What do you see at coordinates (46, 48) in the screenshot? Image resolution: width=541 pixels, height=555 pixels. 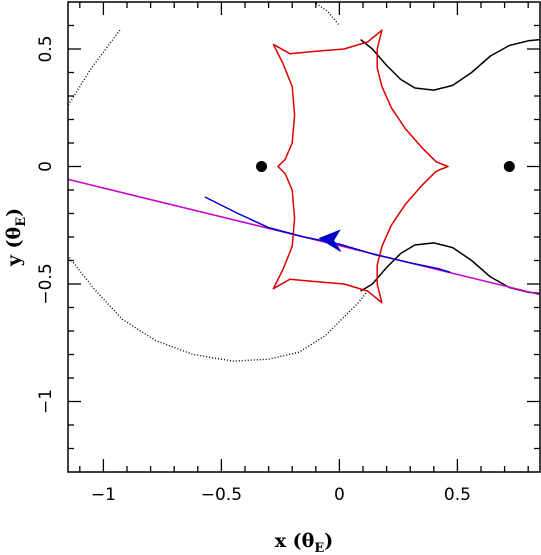 I see `y-tick-label: 0.5` at bounding box center [46, 48].